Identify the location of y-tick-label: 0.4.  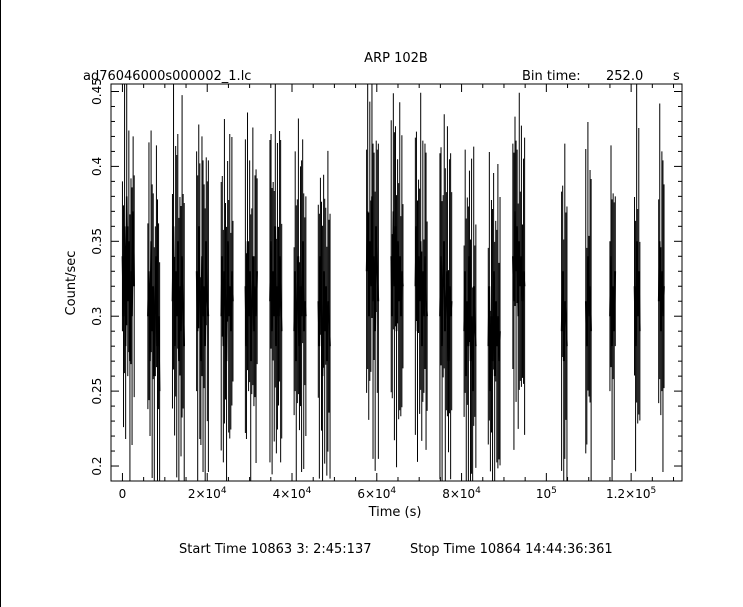
(97, 166).